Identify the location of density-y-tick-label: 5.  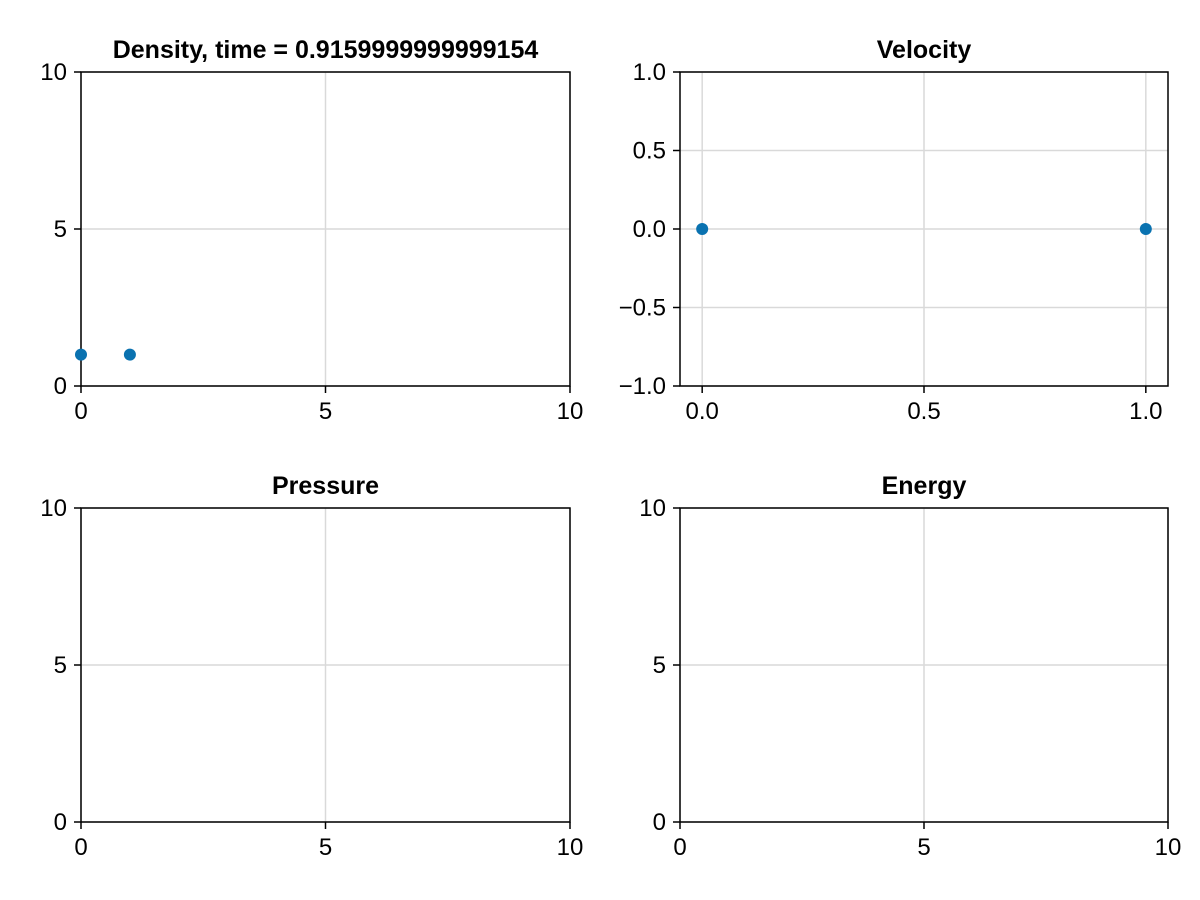
(60, 229).